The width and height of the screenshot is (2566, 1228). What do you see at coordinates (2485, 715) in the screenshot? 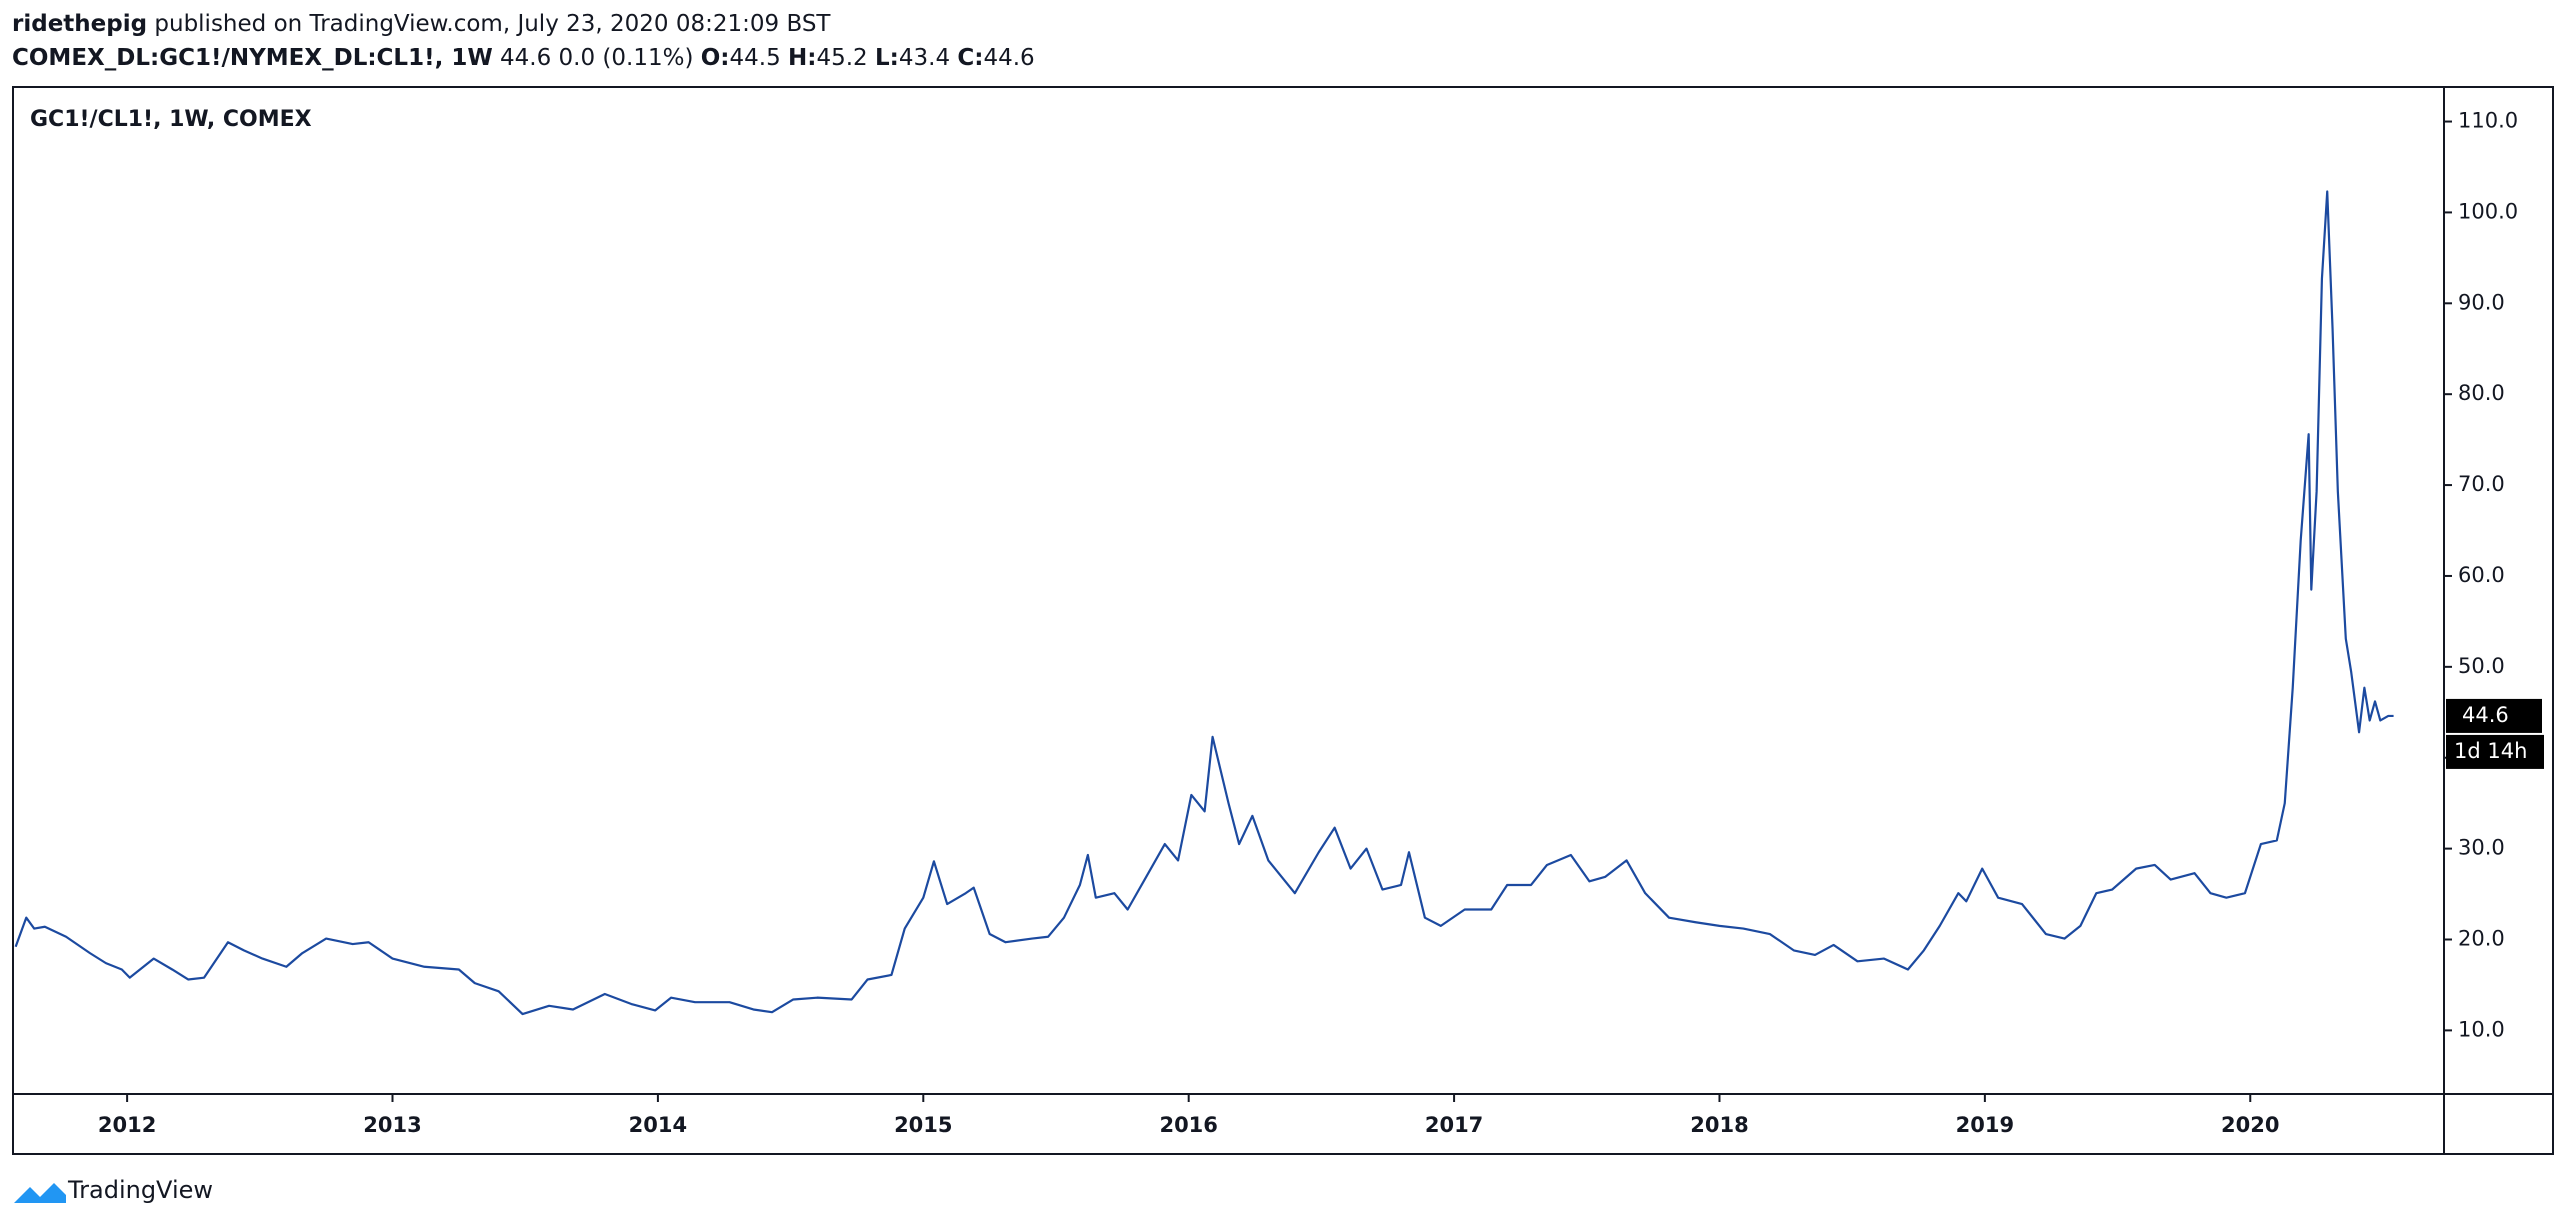
I see `last-price-label: 44.6` at bounding box center [2485, 715].